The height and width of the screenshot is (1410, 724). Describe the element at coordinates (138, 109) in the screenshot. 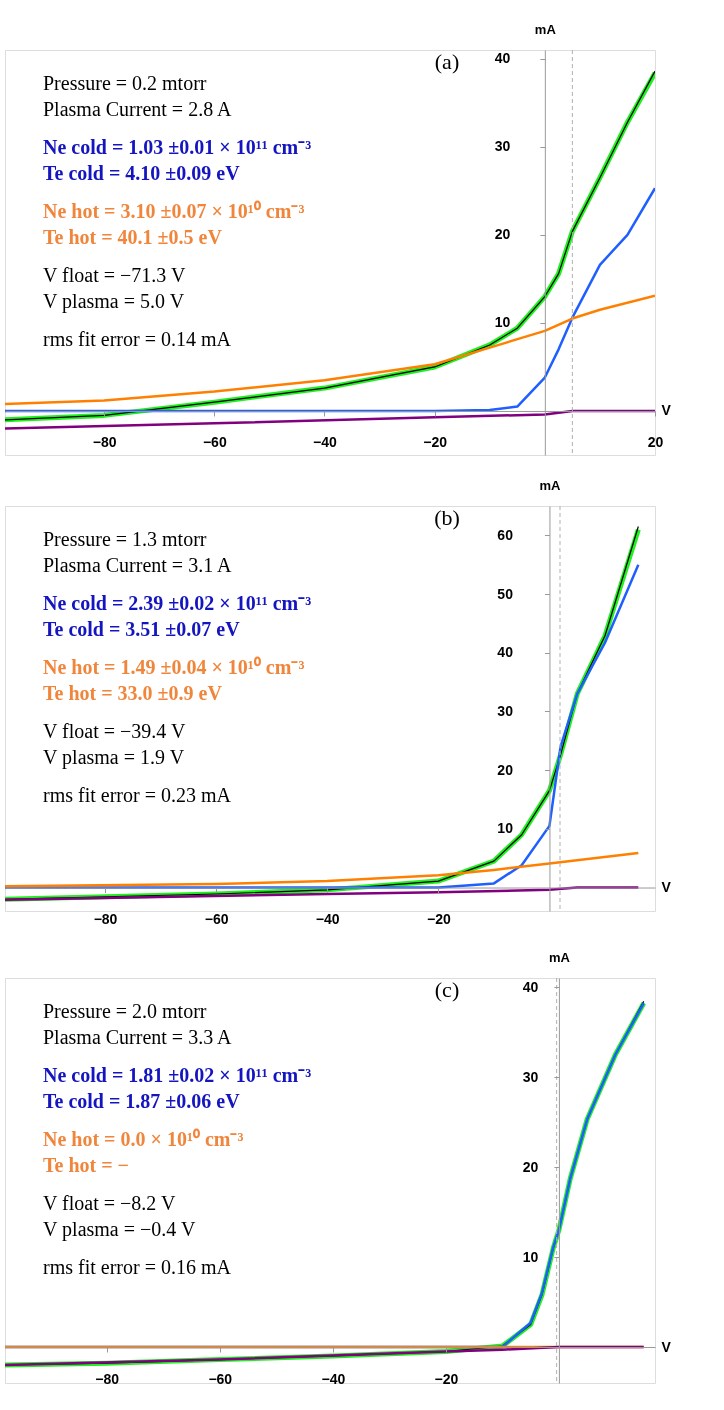

I see `annotation: Plasma Current = 2.8 A` at that location.